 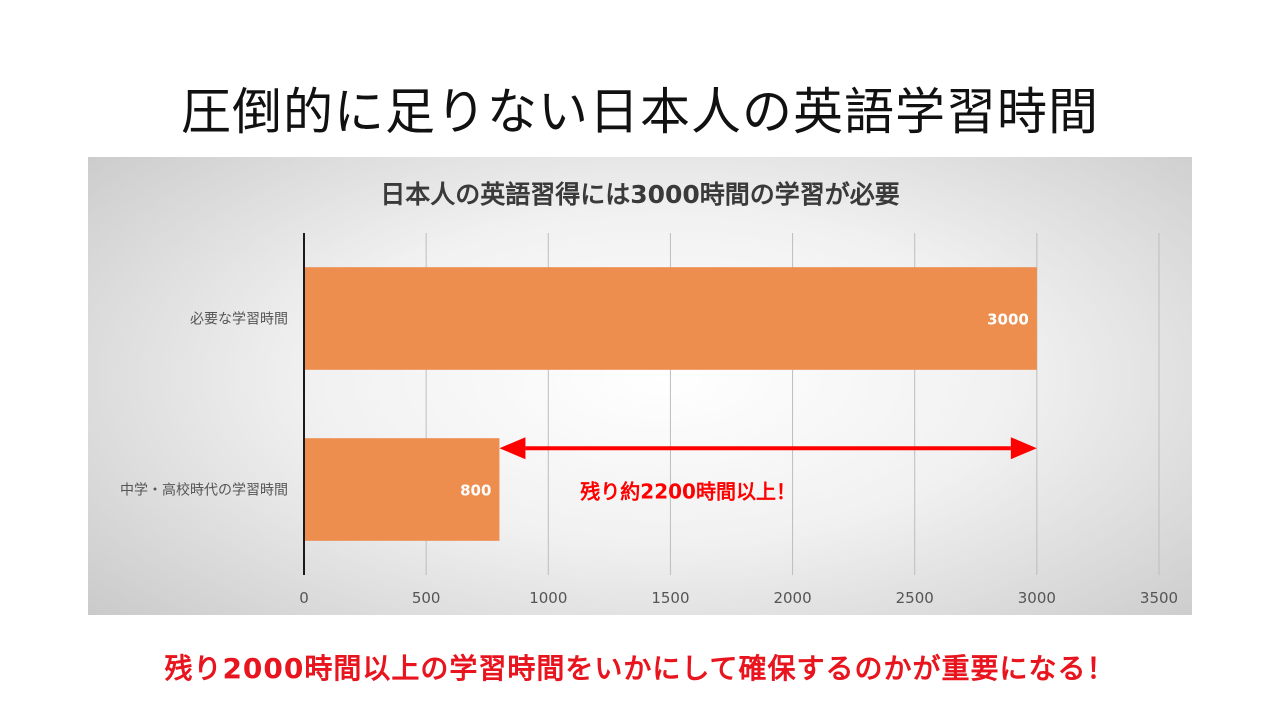 I want to click on chart-title: 日本人の英語習得には3000時間の学習が必要, so click(x=640, y=194).